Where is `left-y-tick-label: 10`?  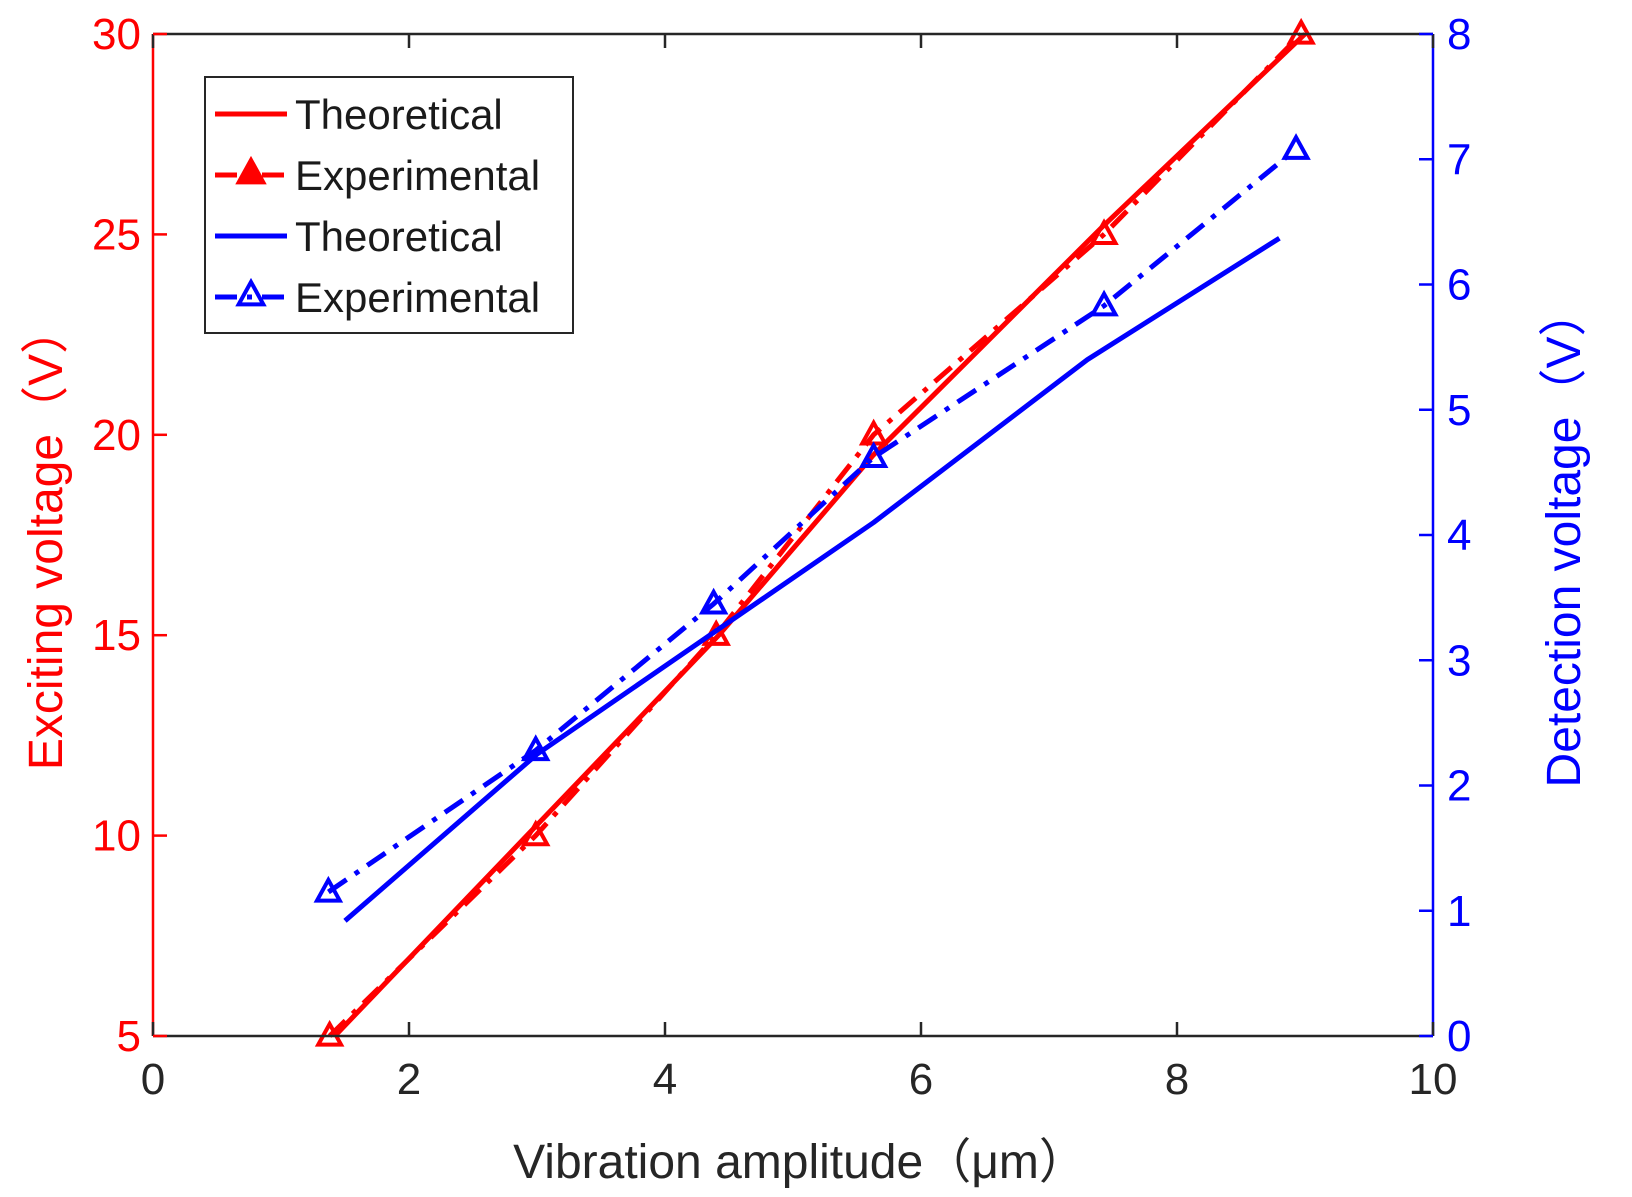 left-y-tick-label: 10 is located at coordinates (116, 836).